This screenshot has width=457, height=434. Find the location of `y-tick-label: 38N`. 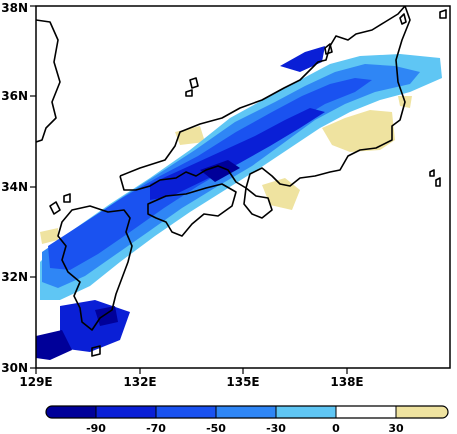

y-tick-label: 38N is located at coordinates (14, 8).